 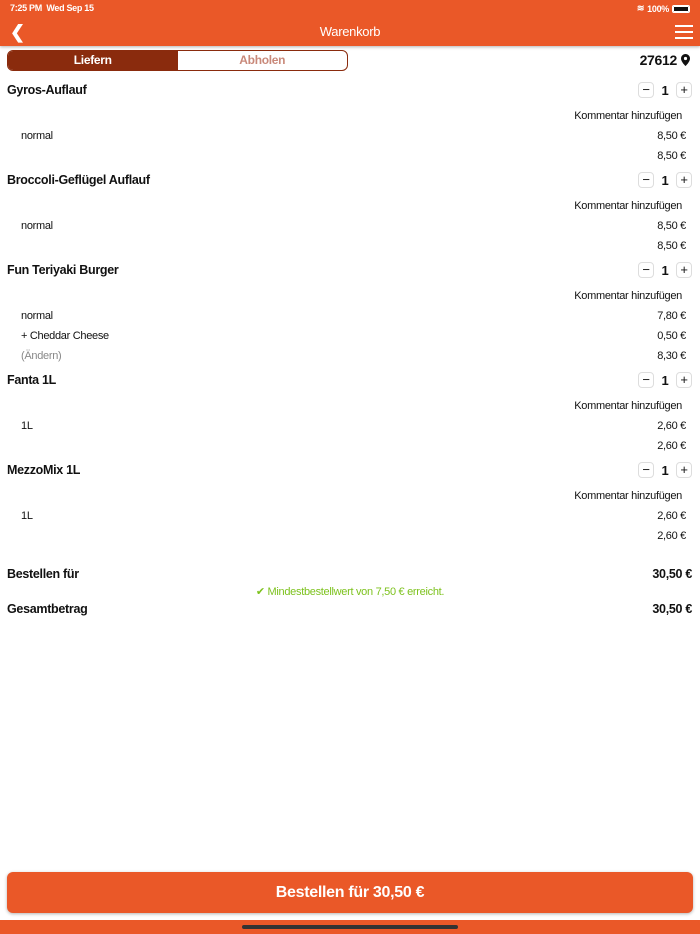 I want to click on delivery-mode-toggle: Liefern Abholen, so click(x=177, y=60).